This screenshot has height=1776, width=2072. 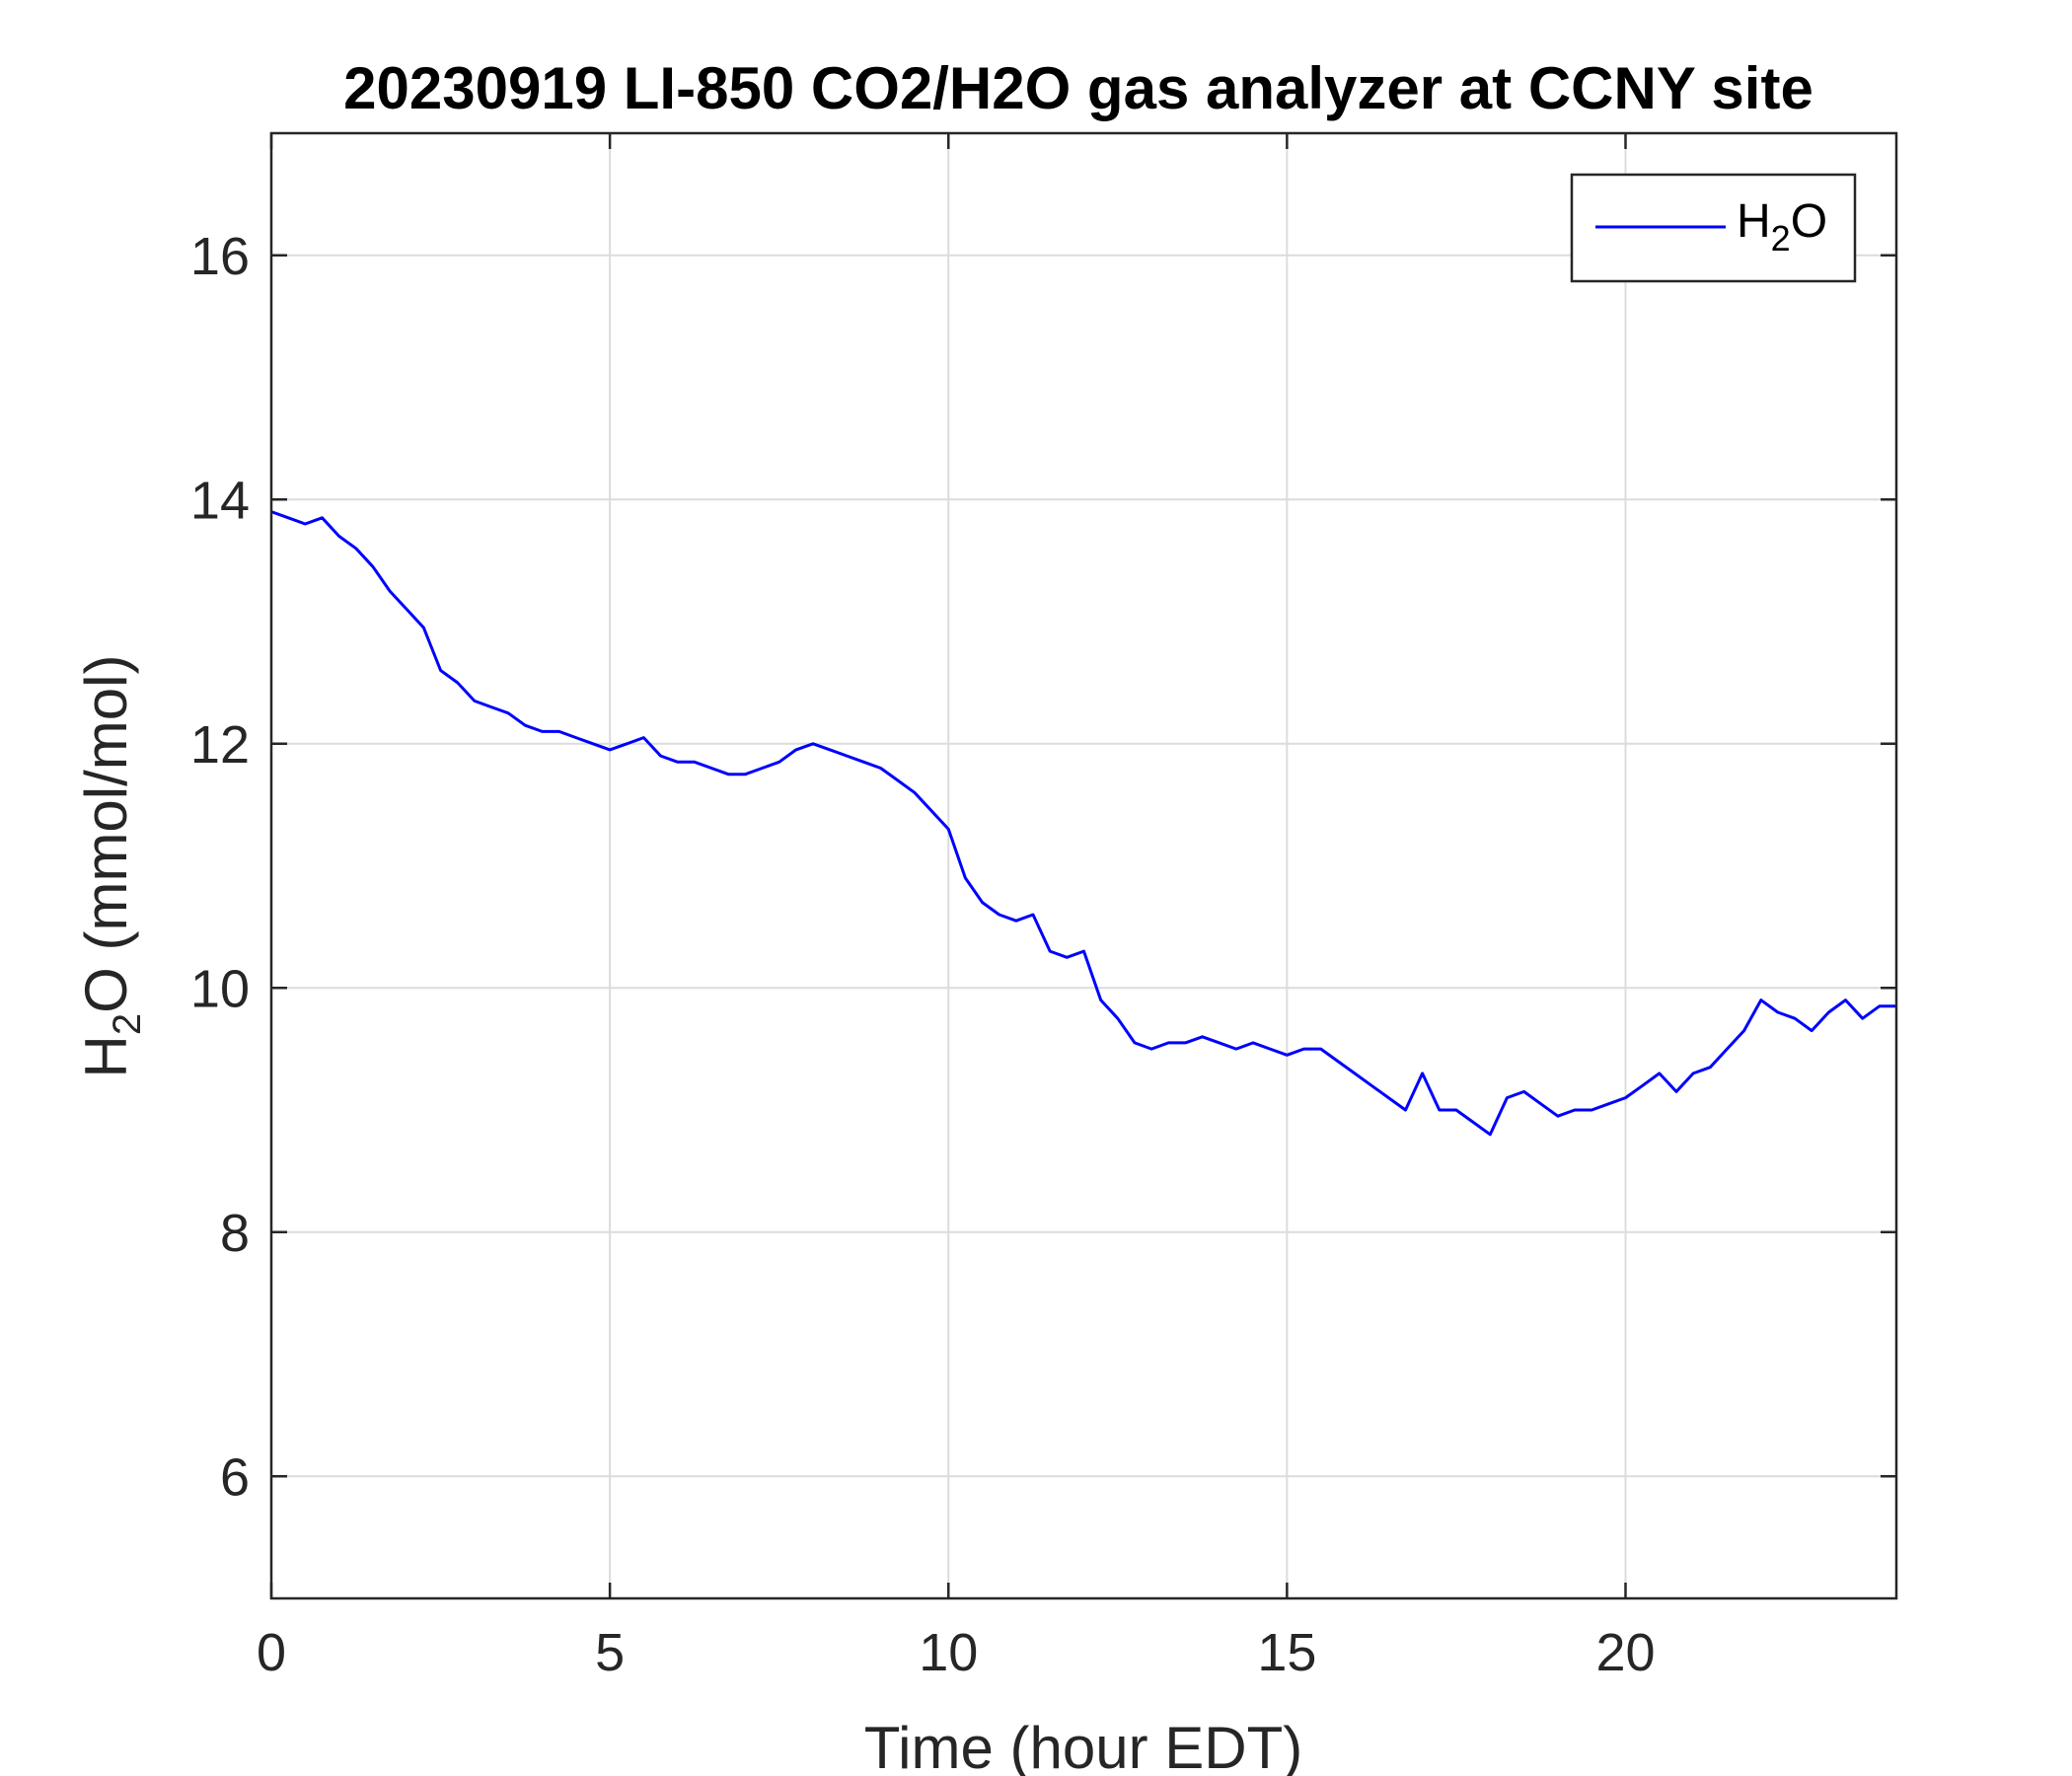 What do you see at coordinates (220, 501) in the screenshot?
I see `y-tick-label: 14` at bounding box center [220, 501].